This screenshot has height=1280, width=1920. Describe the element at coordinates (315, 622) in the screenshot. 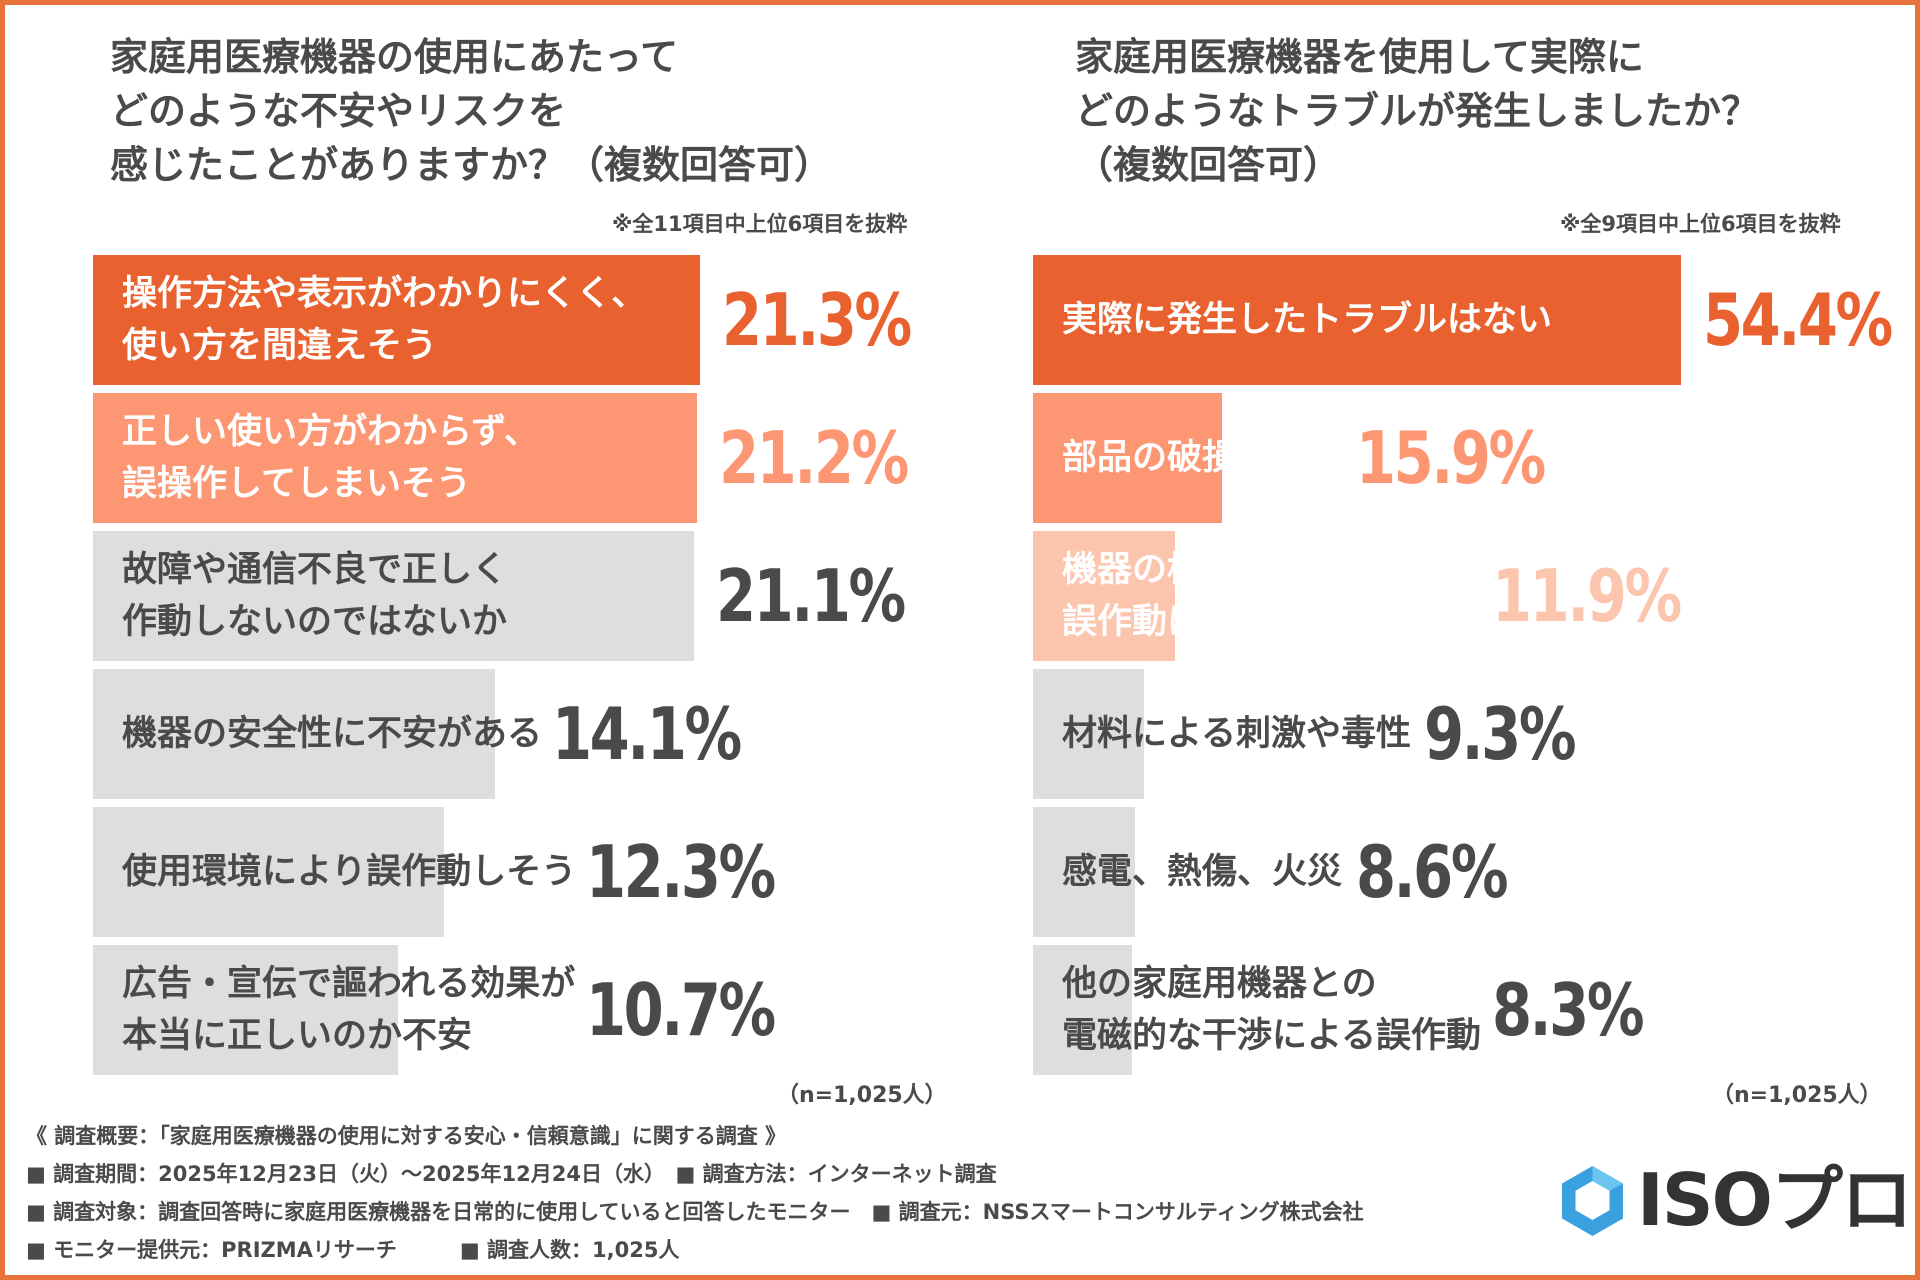

I see `category-label-line: 作動しないのではないか` at that location.